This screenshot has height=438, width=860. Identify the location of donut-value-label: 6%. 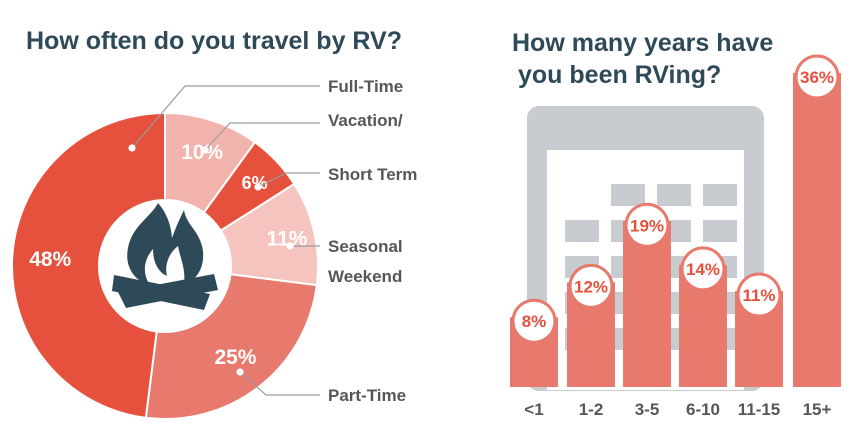
(255, 183).